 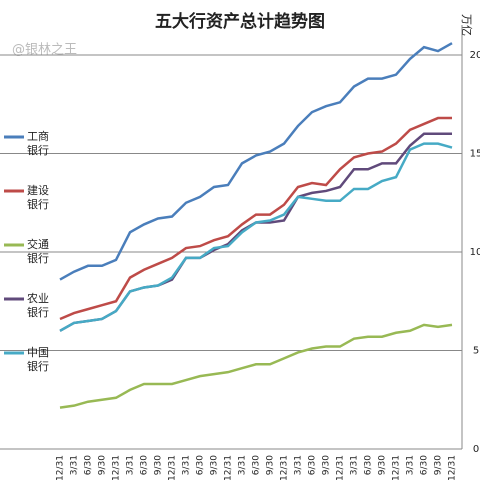 I want to click on legend-label: 中国银行, so click(x=38, y=359).